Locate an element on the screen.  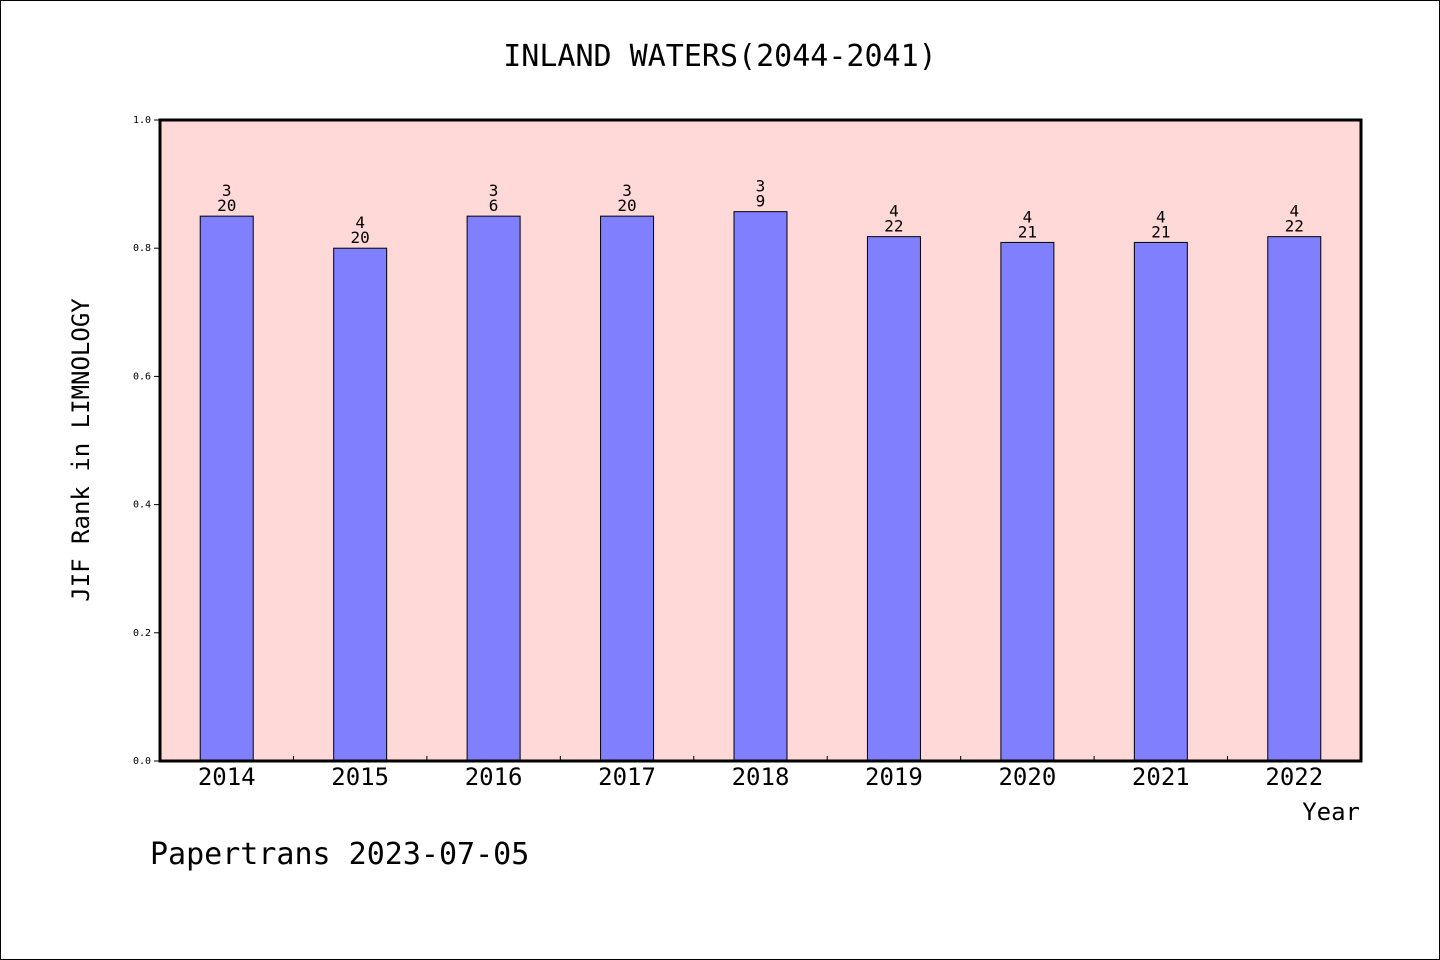
x-tick-label: 2022 is located at coordinates (1294, 777).